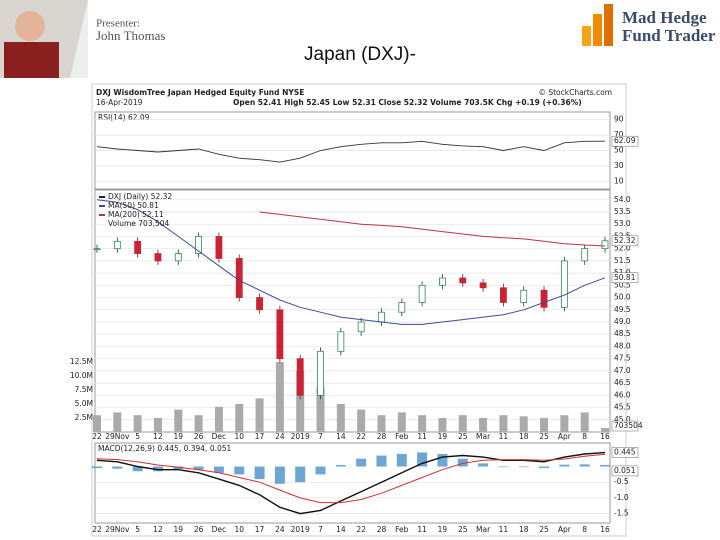 The width and height of the screenshot is (720, 540). What do you see at coordinates (622, 345) in the screenshot?
I see `y-tick-label: 48.0` at bounding box center [622, 345].